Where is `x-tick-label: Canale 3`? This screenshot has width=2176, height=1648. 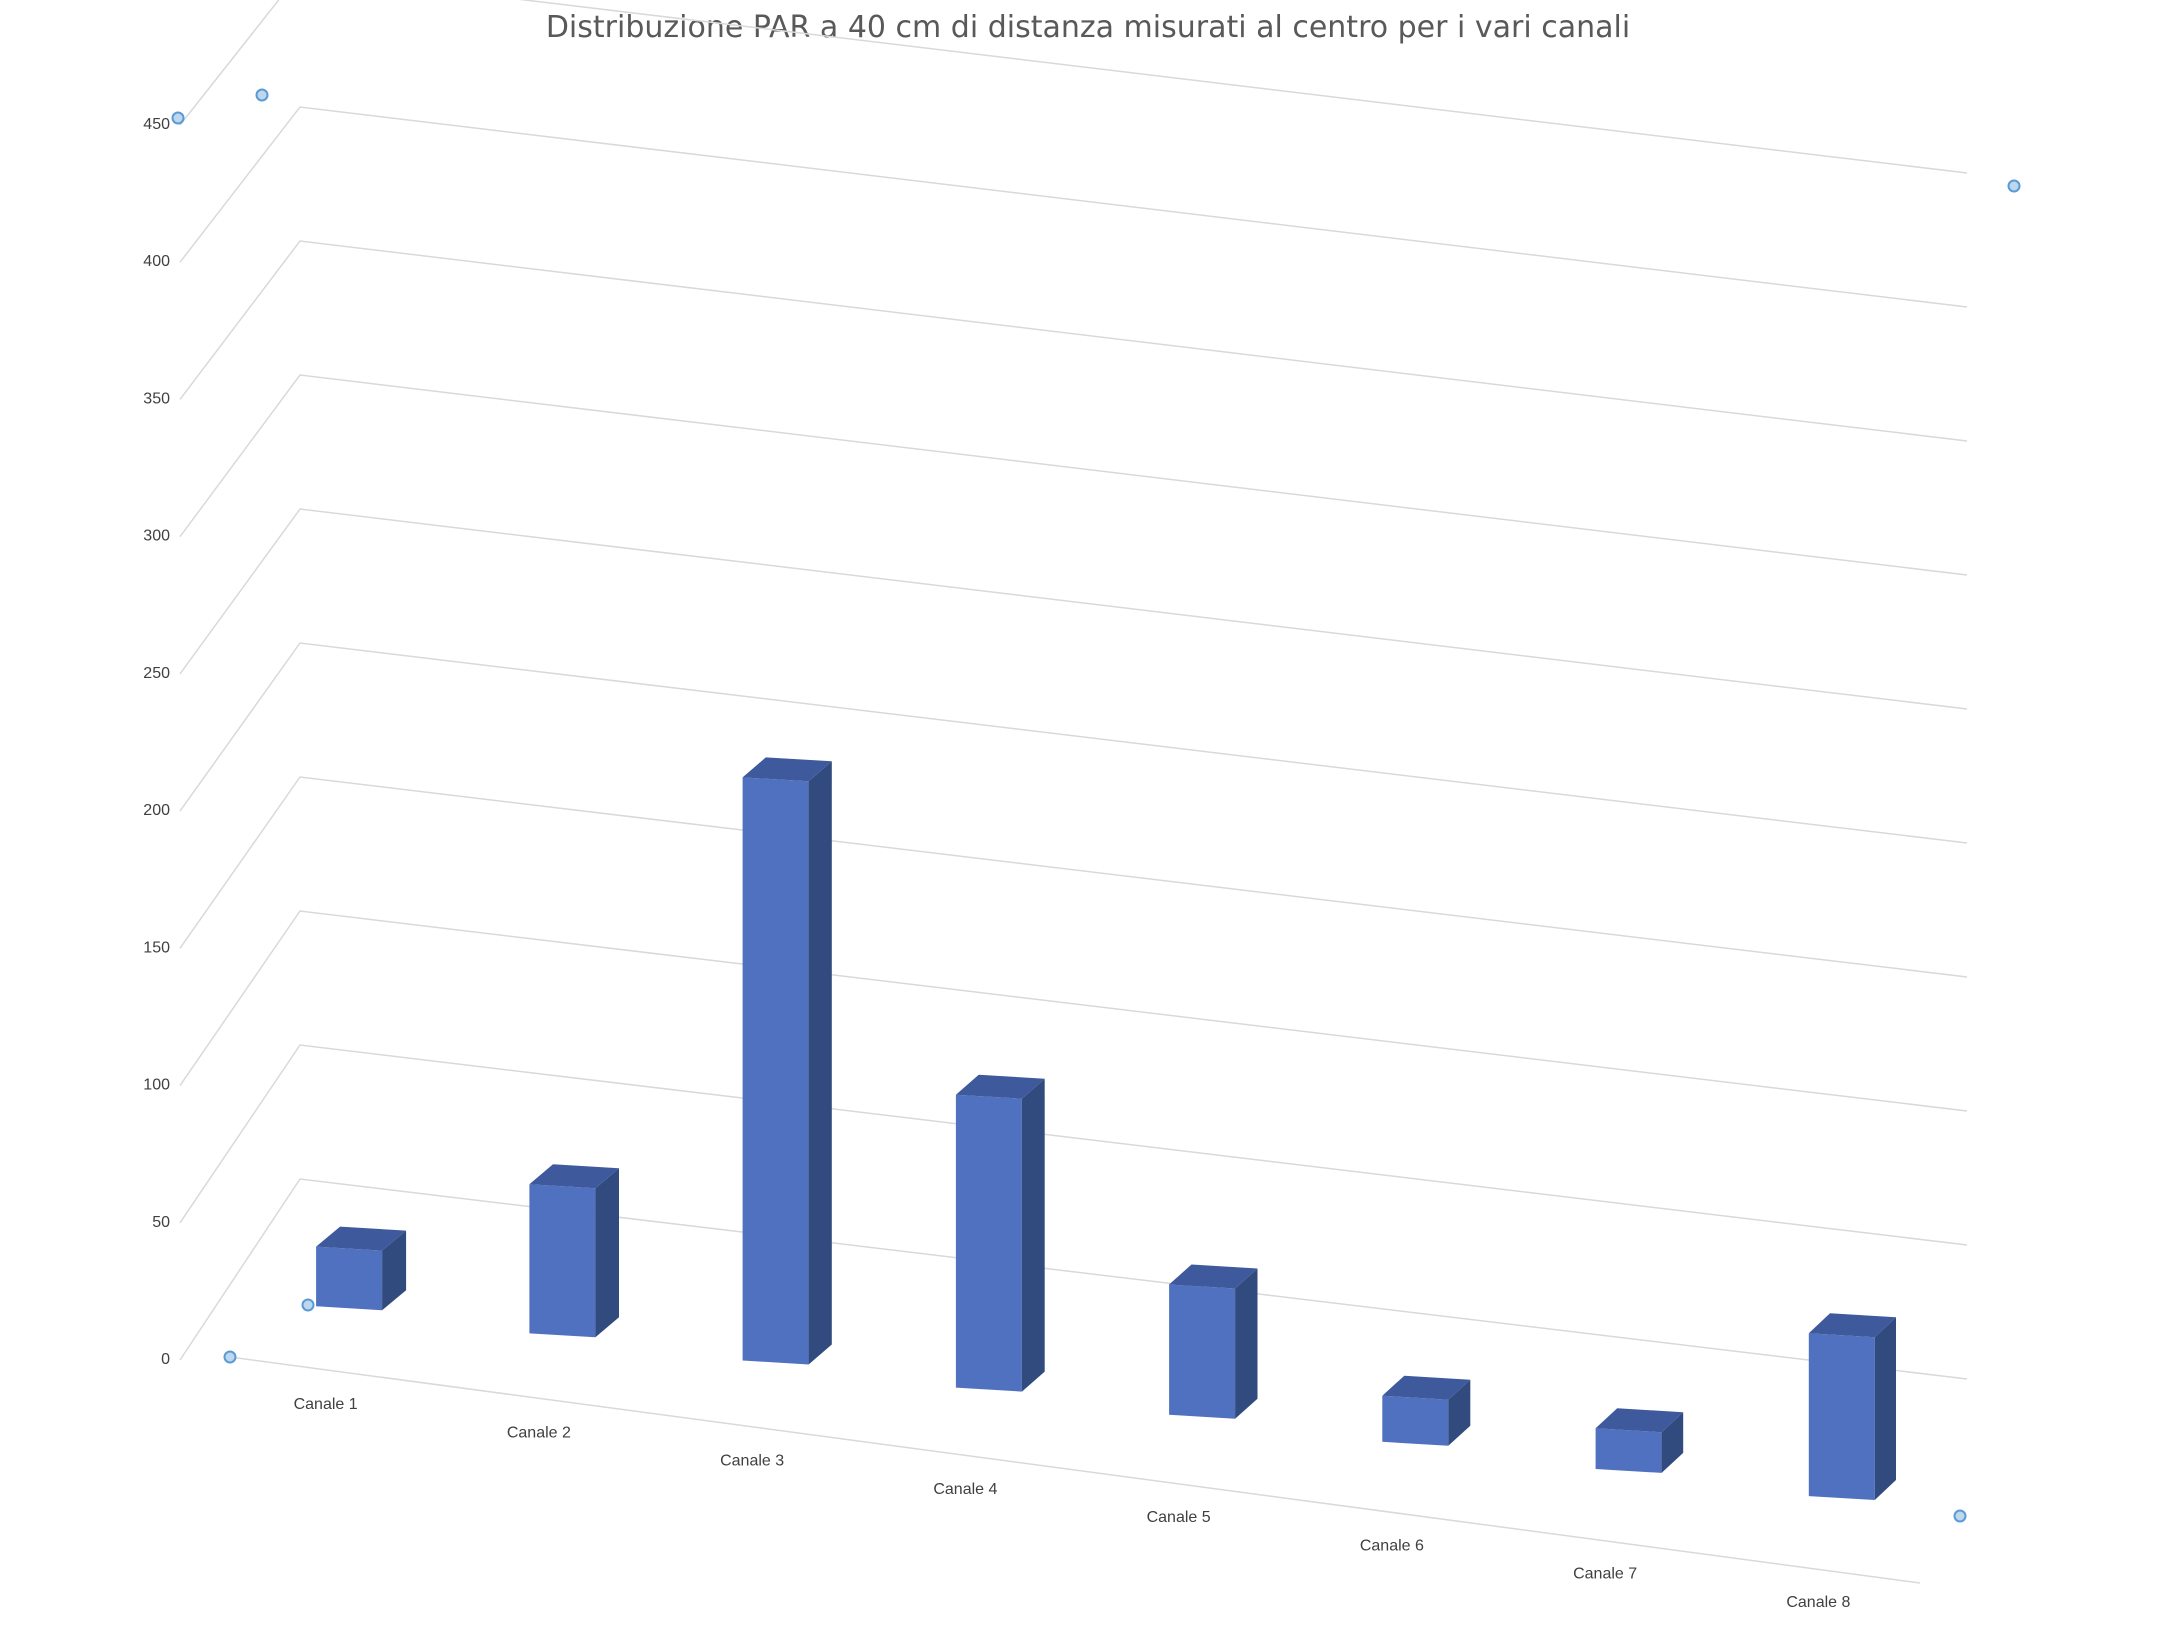 x-tick-label: Canale 3 is located at coordinates (752, 1461).